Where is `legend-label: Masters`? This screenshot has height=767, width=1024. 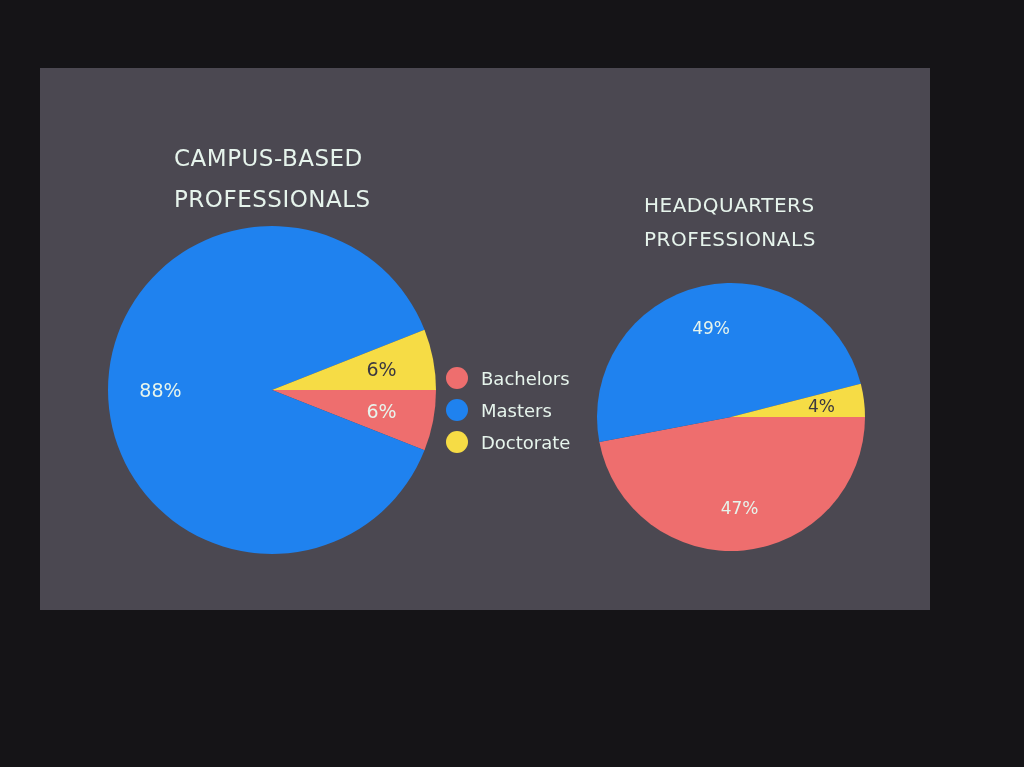
legend-label: Masters is located at coordinates (516, 410).